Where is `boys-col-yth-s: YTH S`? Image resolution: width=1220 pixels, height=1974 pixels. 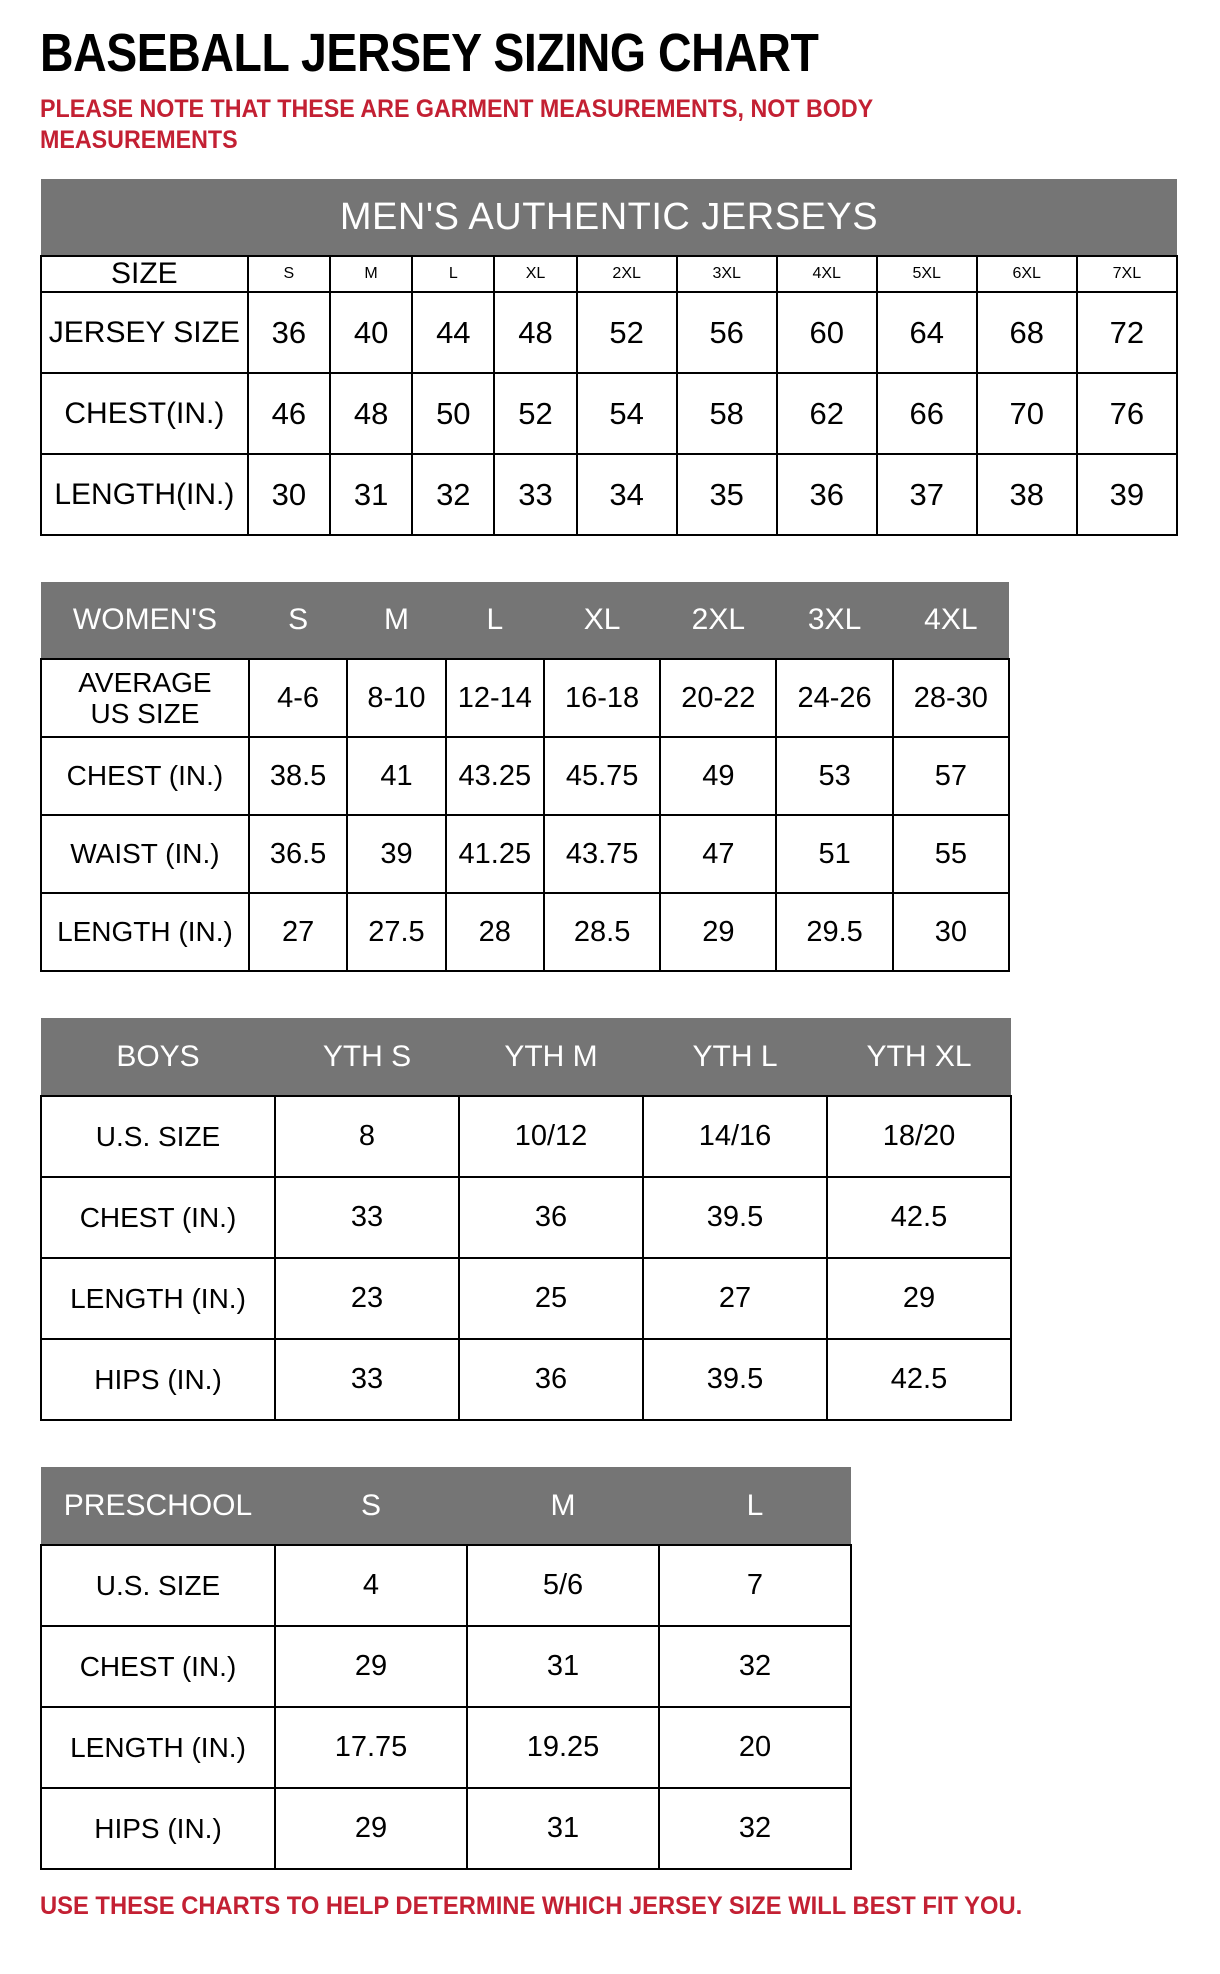 boys-col-yth-s: YTH S is located at coordinates (367, 1057).